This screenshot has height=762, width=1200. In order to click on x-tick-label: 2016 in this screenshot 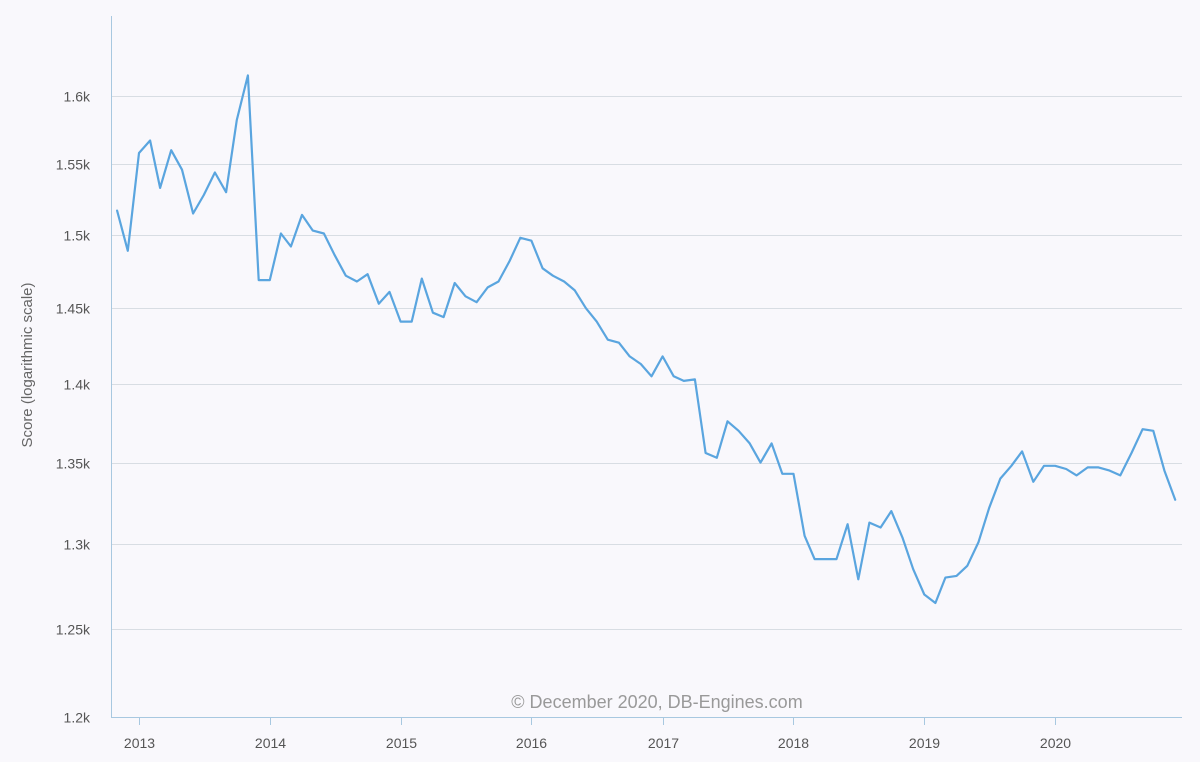, I will do `click(531, 743)`.